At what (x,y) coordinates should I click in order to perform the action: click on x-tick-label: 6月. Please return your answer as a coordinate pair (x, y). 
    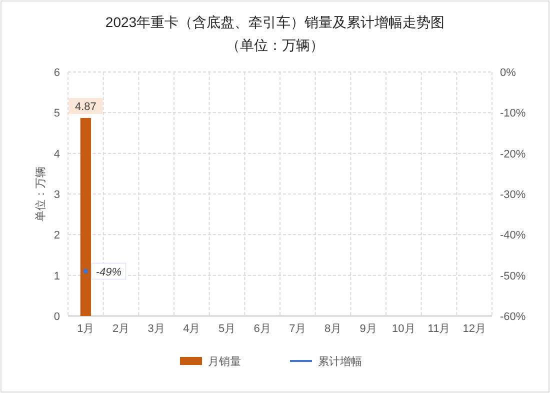
    Looking at the image, I should click on (262, 329).